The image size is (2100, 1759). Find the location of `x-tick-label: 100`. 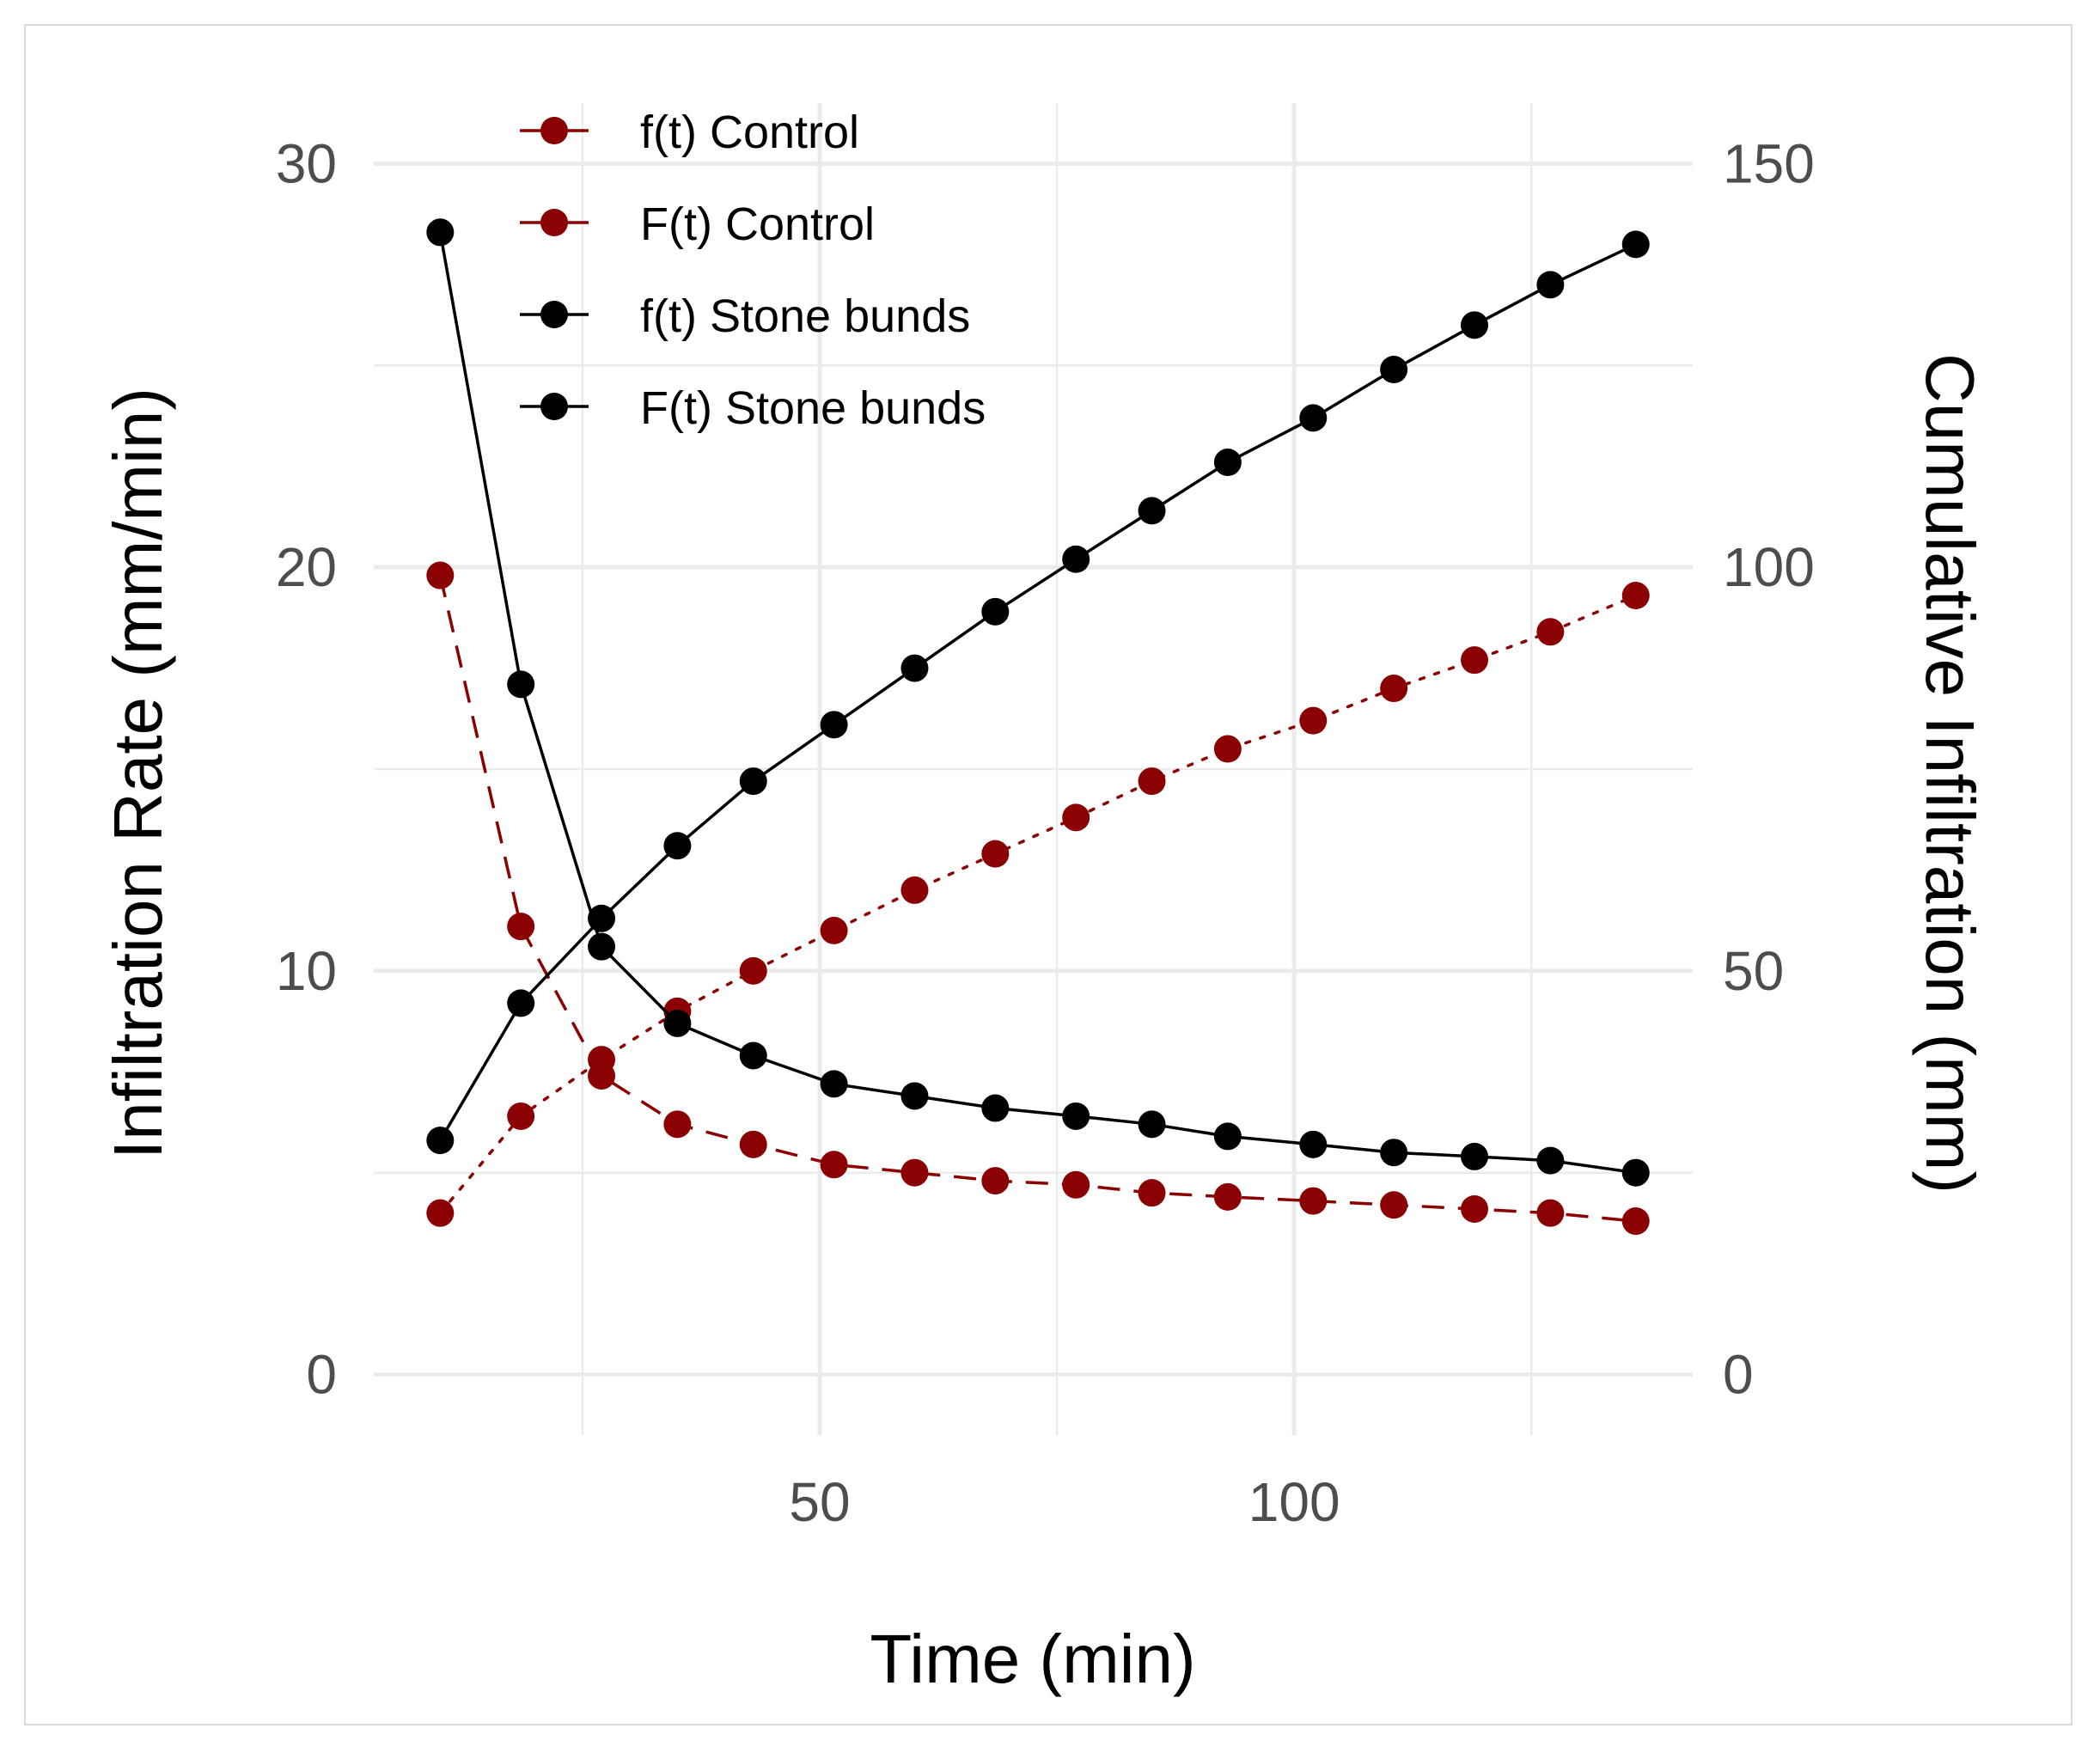

x-tick-label: 100 is located at coordinates (1294, 1502).